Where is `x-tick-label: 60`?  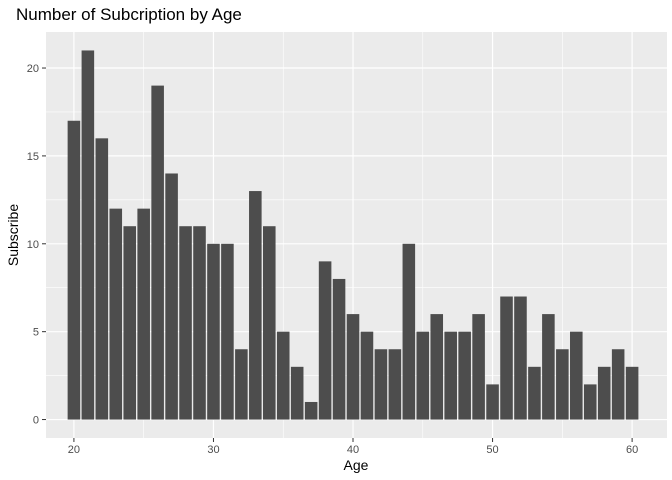 x-tick-label: 60 is located at coordinates (632, 450).